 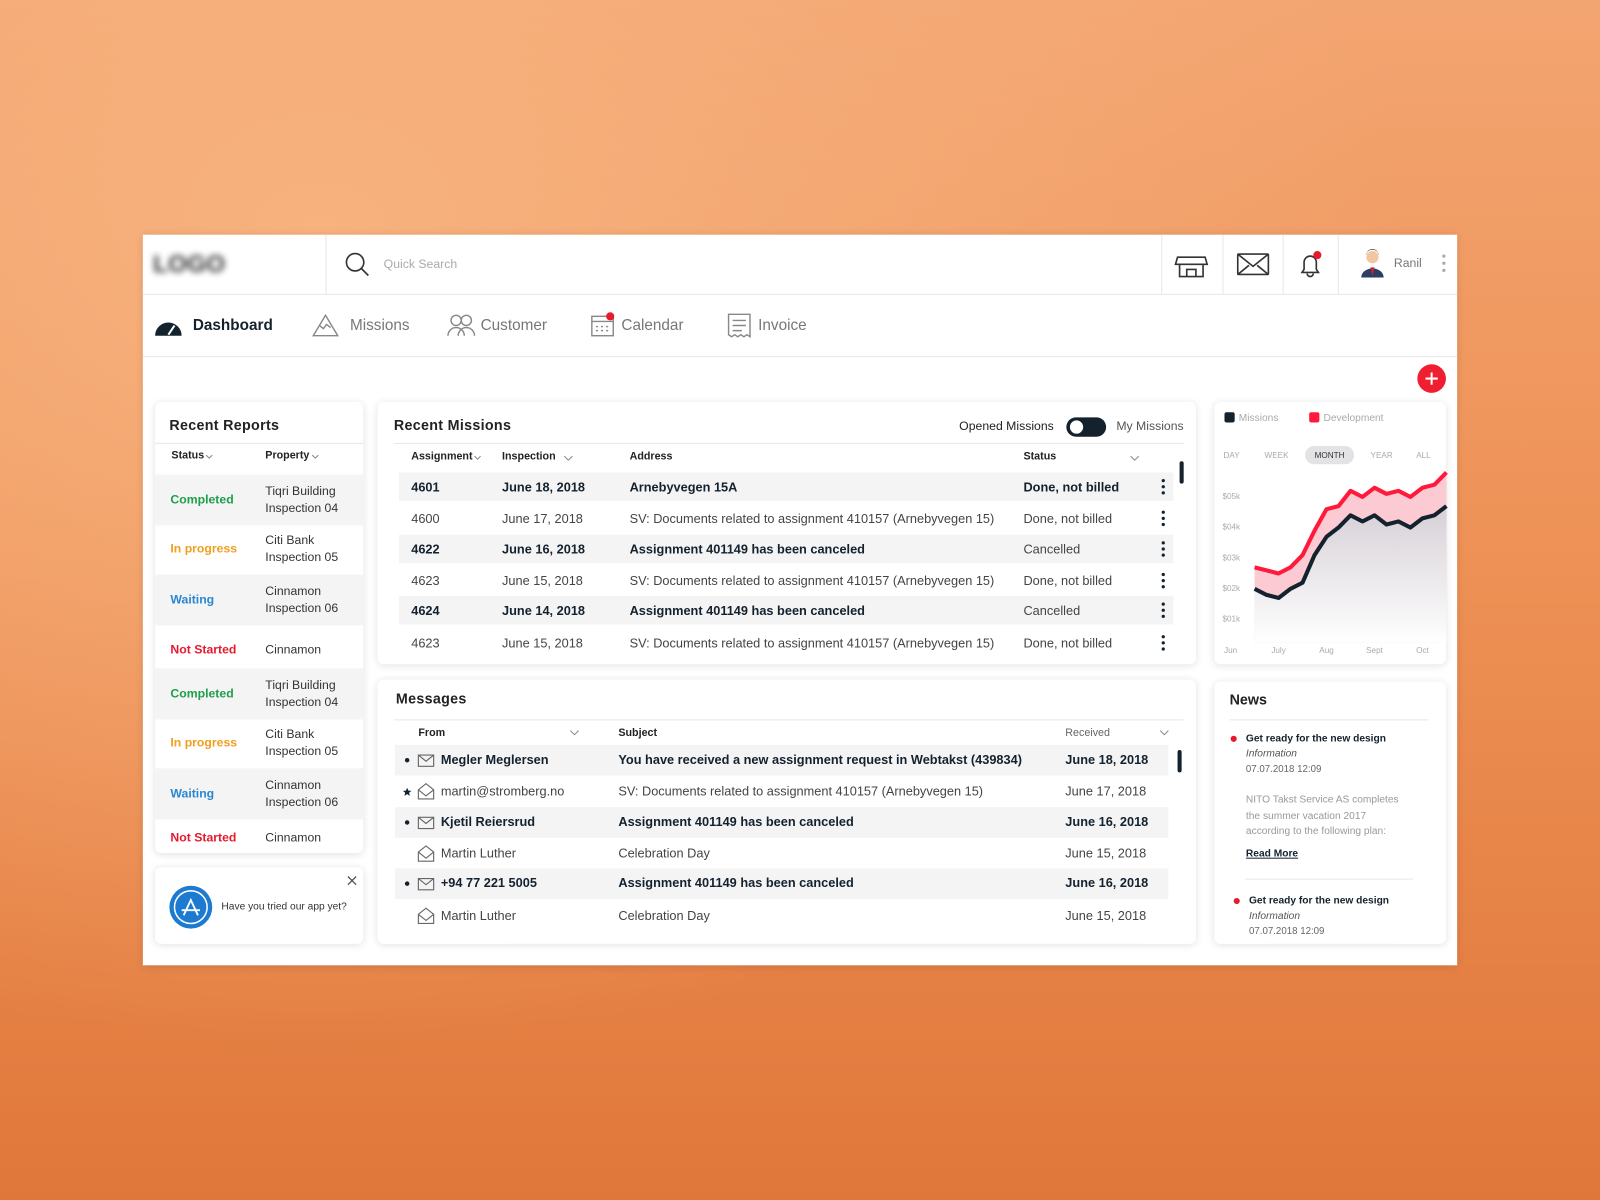 What do you see at coordinates (542, 581) in the screenshot?
I see `cell: June 15, 2018` at bounding box center [542, 581].